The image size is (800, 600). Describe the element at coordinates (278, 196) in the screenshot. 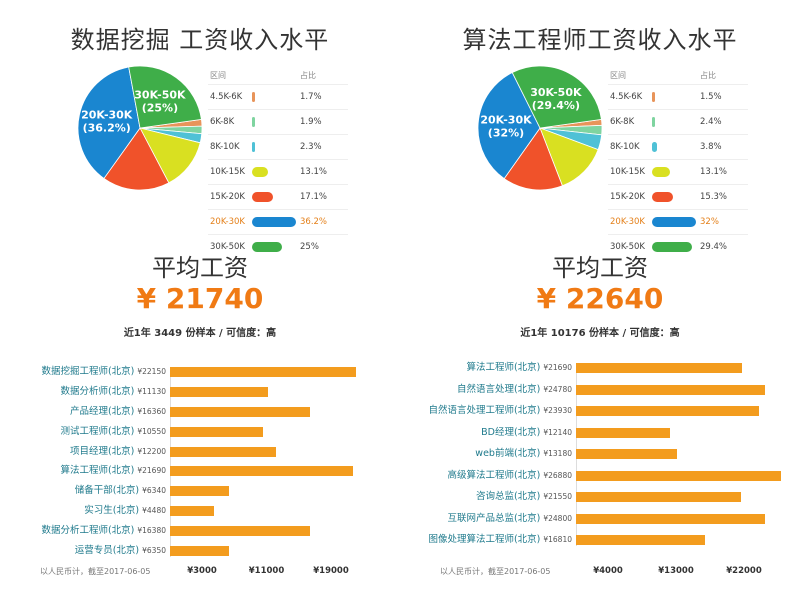

I see `distribution-row: 15K-20K 17.1%` at that location.